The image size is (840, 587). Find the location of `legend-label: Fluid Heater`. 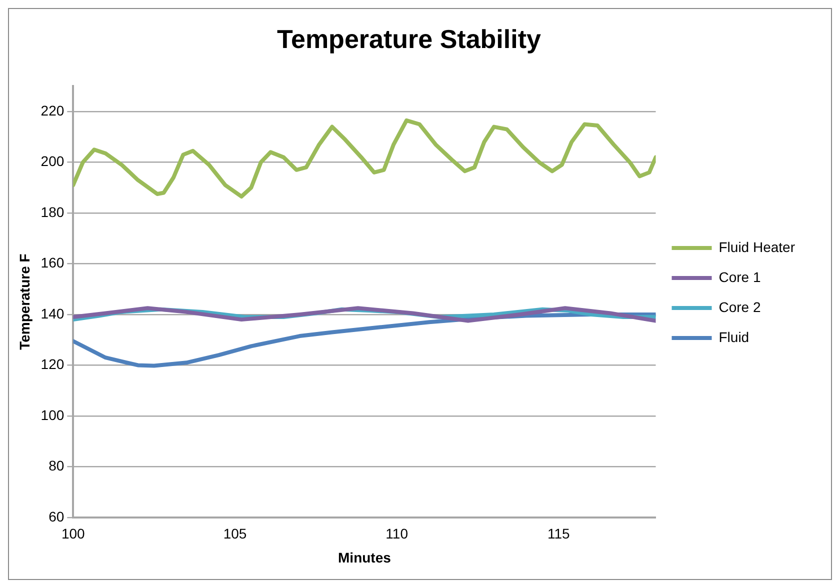

legend-label: Fluid Heater is located at coordinates (757, 246).